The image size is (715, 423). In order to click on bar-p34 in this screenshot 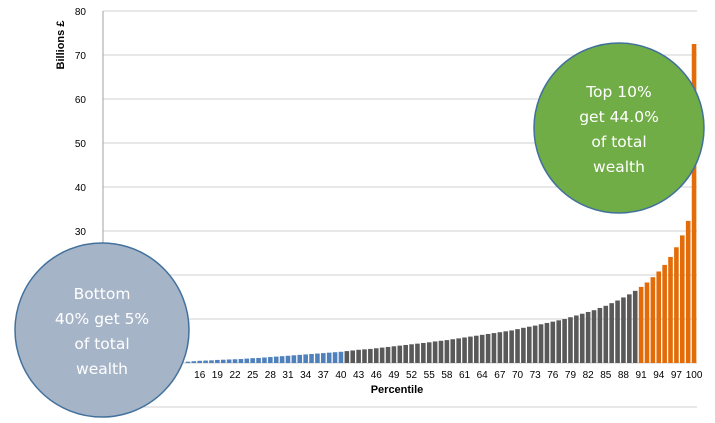, I will do `click(305, 358)`.